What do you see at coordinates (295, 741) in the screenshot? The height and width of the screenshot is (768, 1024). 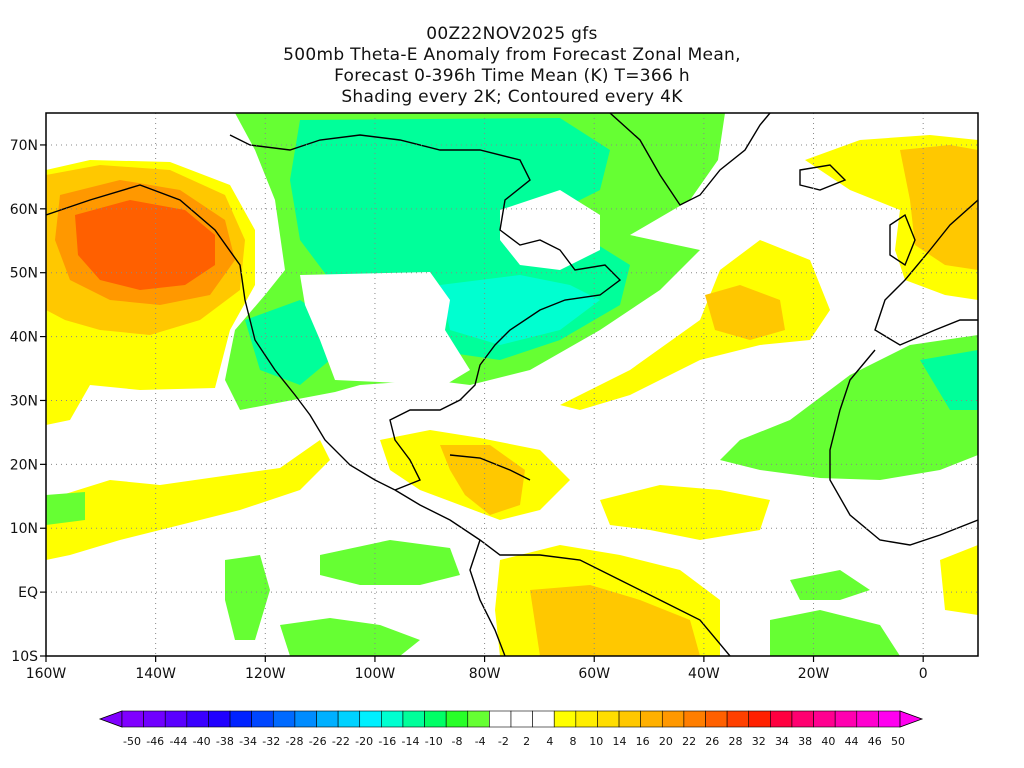 I see `colorbar-label: -28` at bounding box center [295, 741].